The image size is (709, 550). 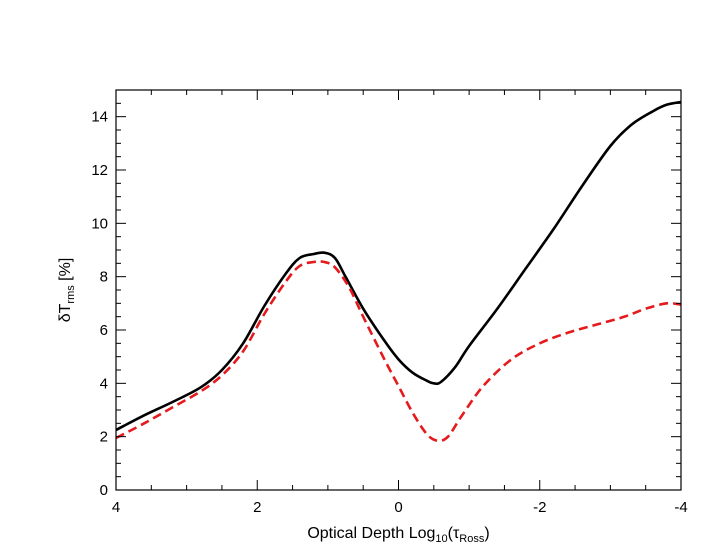 I want to click on y-tick-label: 2, so click(x=104, y=437).